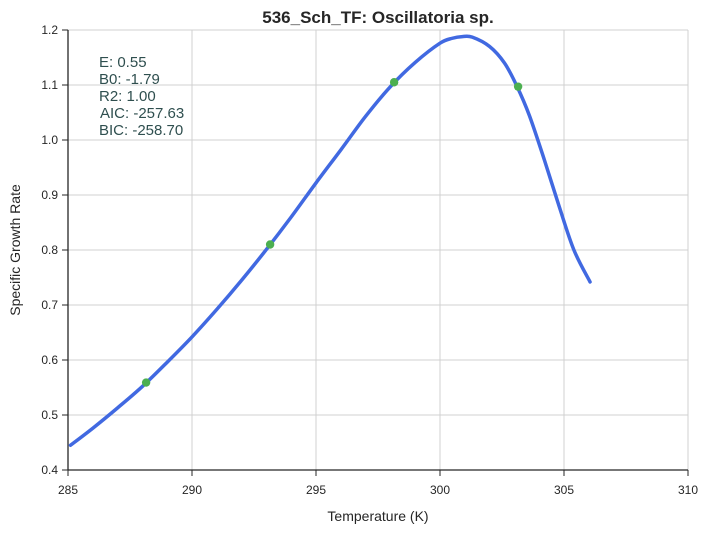 The height and width of the screenshot is (533, 710). Describe the element at coordinates (440, 490) in the screenshot. I see `x-tick-label: 300` at that location.